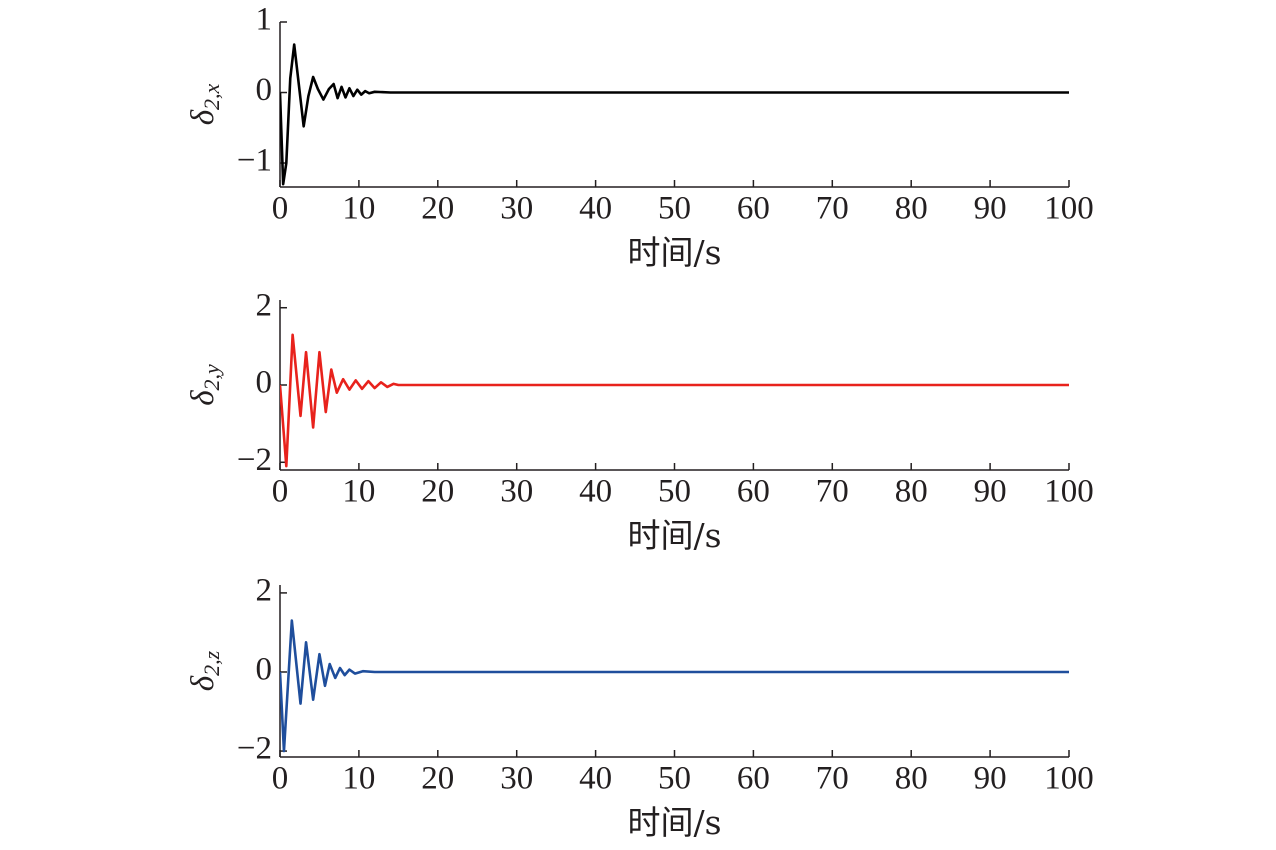 This screenshot has width=1276, height=850. Describe the element at coordinates (264, 20) in the screenshot. I see `y-tick-label: 1` at that location.